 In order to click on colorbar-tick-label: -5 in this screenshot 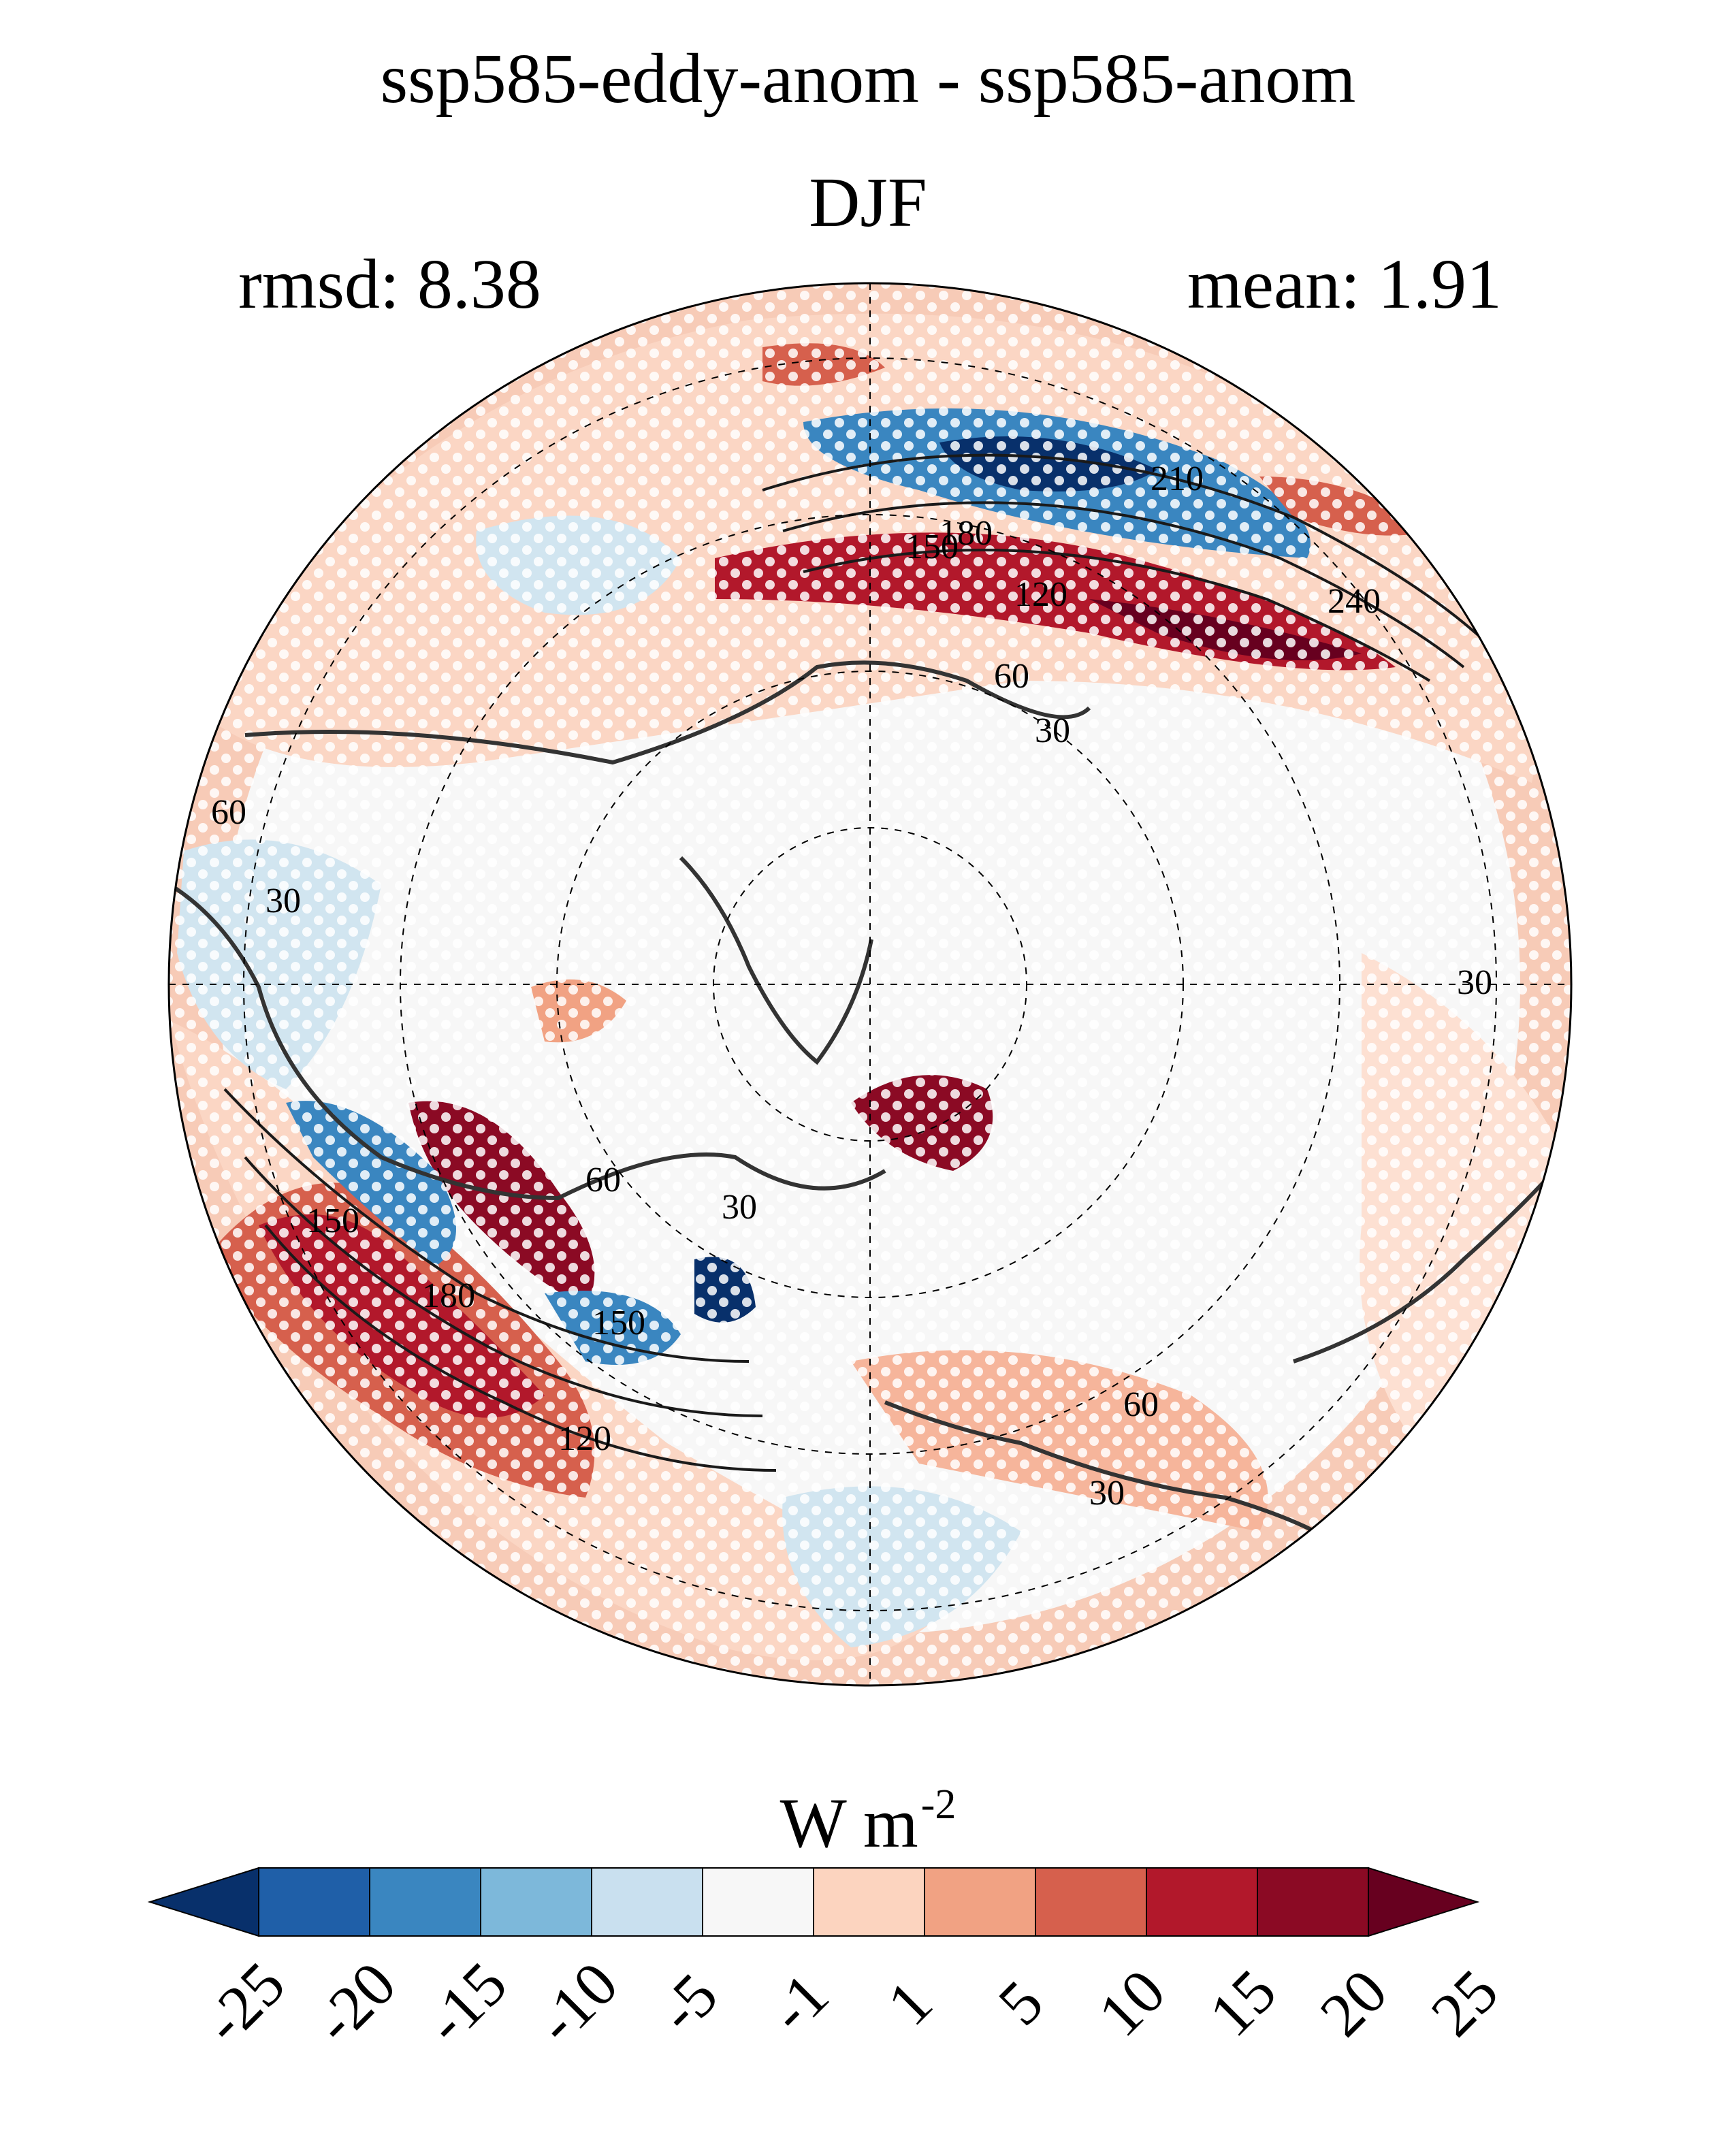, I will do `click(687, 2003)`.